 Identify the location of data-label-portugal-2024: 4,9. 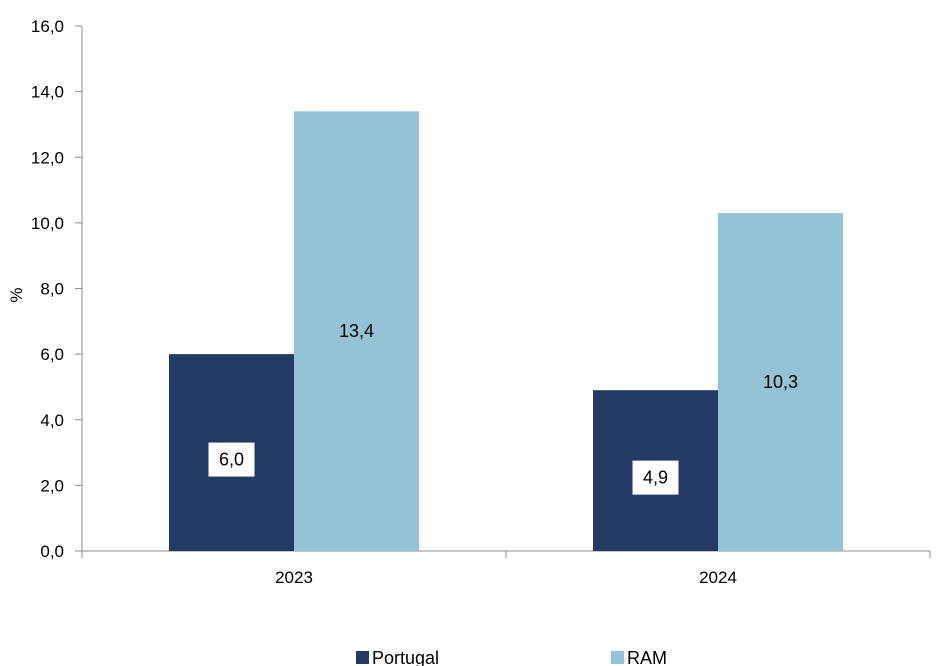
(655, 478).